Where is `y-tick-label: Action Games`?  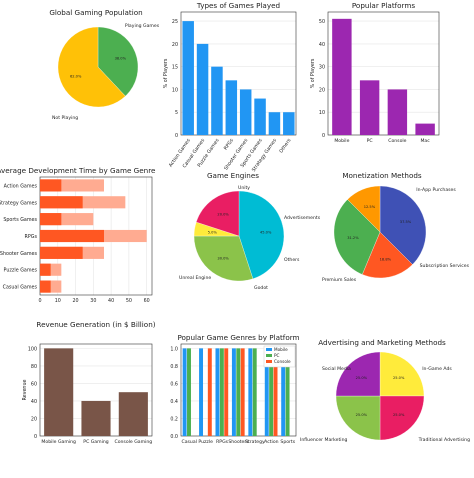
y-tick-label: Action Games is located at coordinates (21, 186).